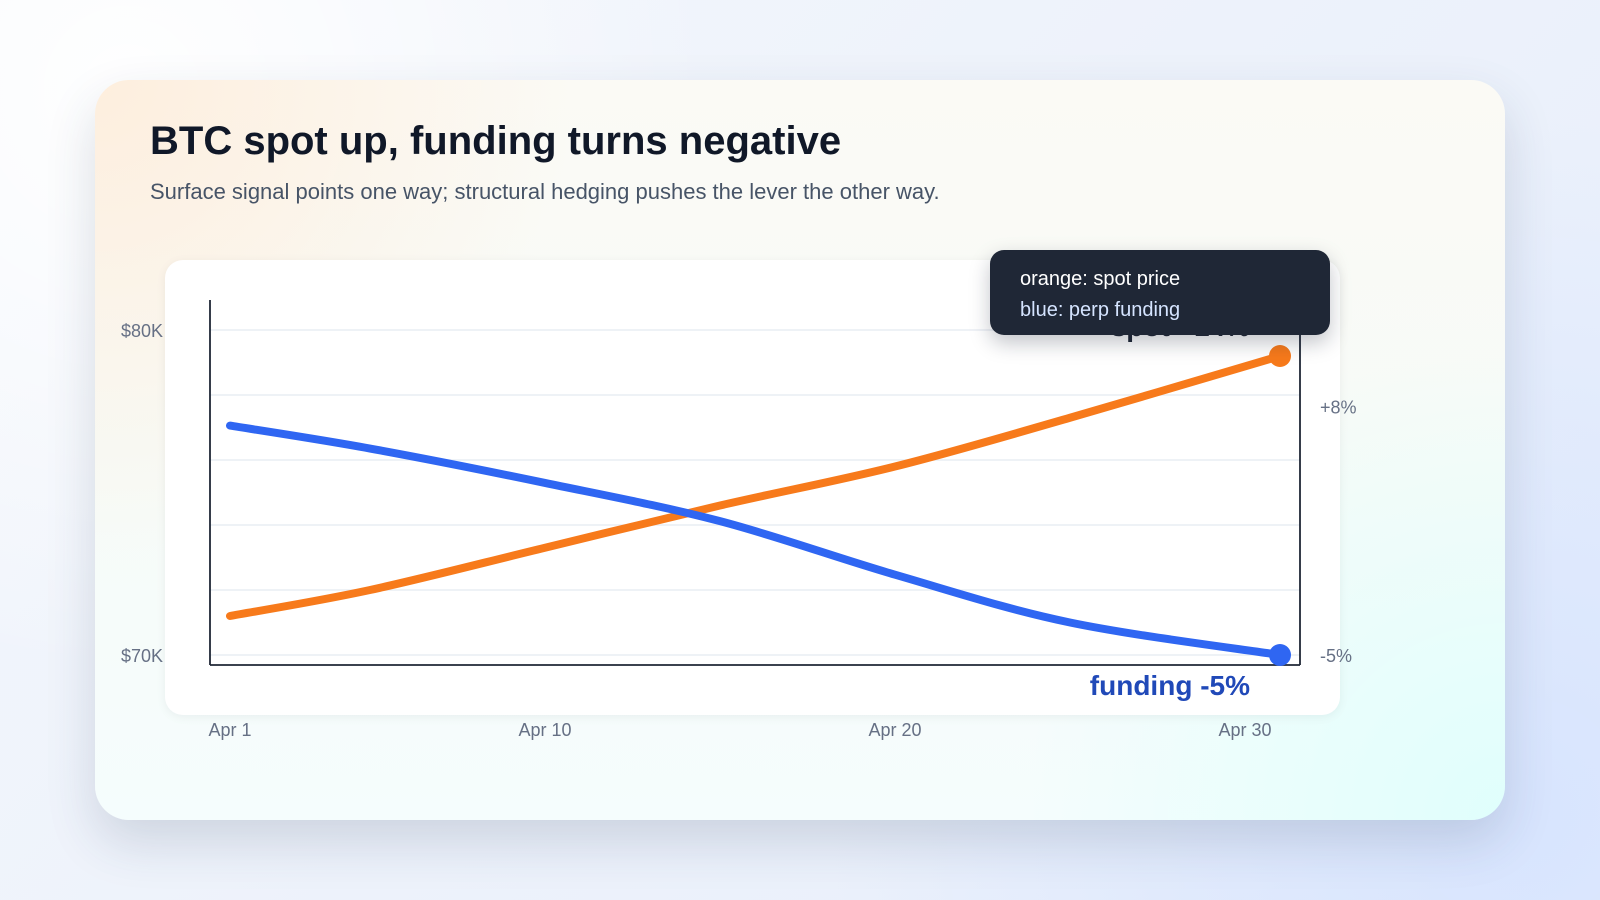 The width and height of the screenshot is (1600, 900). I want to click on right-y-tick-label: -5%, so click(1336, 656).